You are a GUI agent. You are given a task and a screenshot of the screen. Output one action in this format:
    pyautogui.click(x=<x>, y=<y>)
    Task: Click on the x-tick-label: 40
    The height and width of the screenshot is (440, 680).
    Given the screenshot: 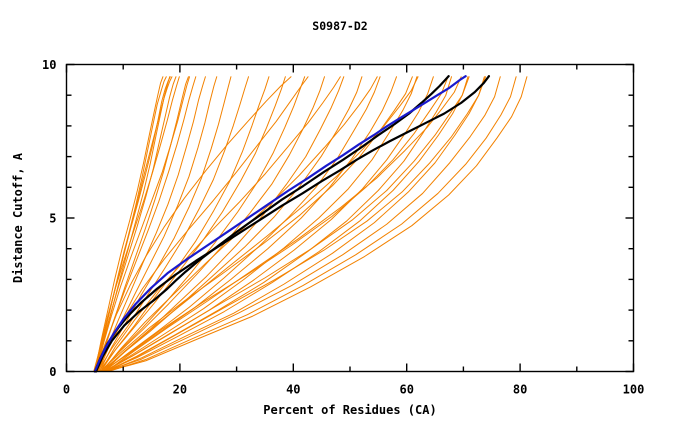 What is the action you would take?
    pyautogui.click(x=293, y=390)
    